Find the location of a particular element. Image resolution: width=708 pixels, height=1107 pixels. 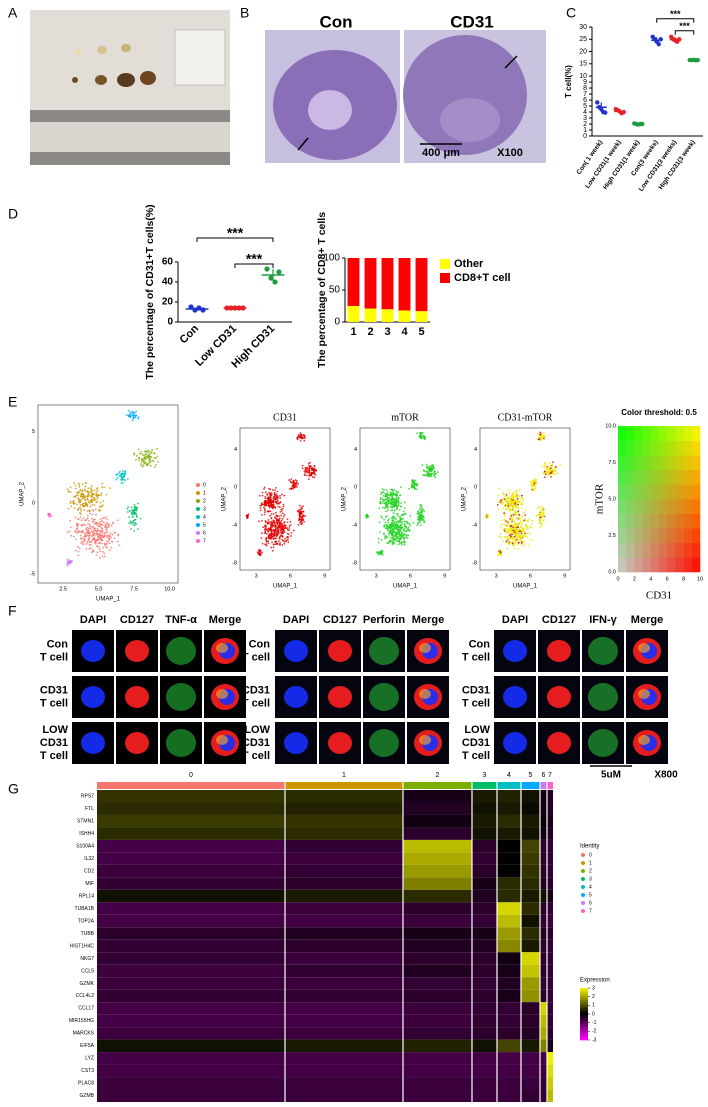

cluster-label: 2 is located at coordinates (438, 775).